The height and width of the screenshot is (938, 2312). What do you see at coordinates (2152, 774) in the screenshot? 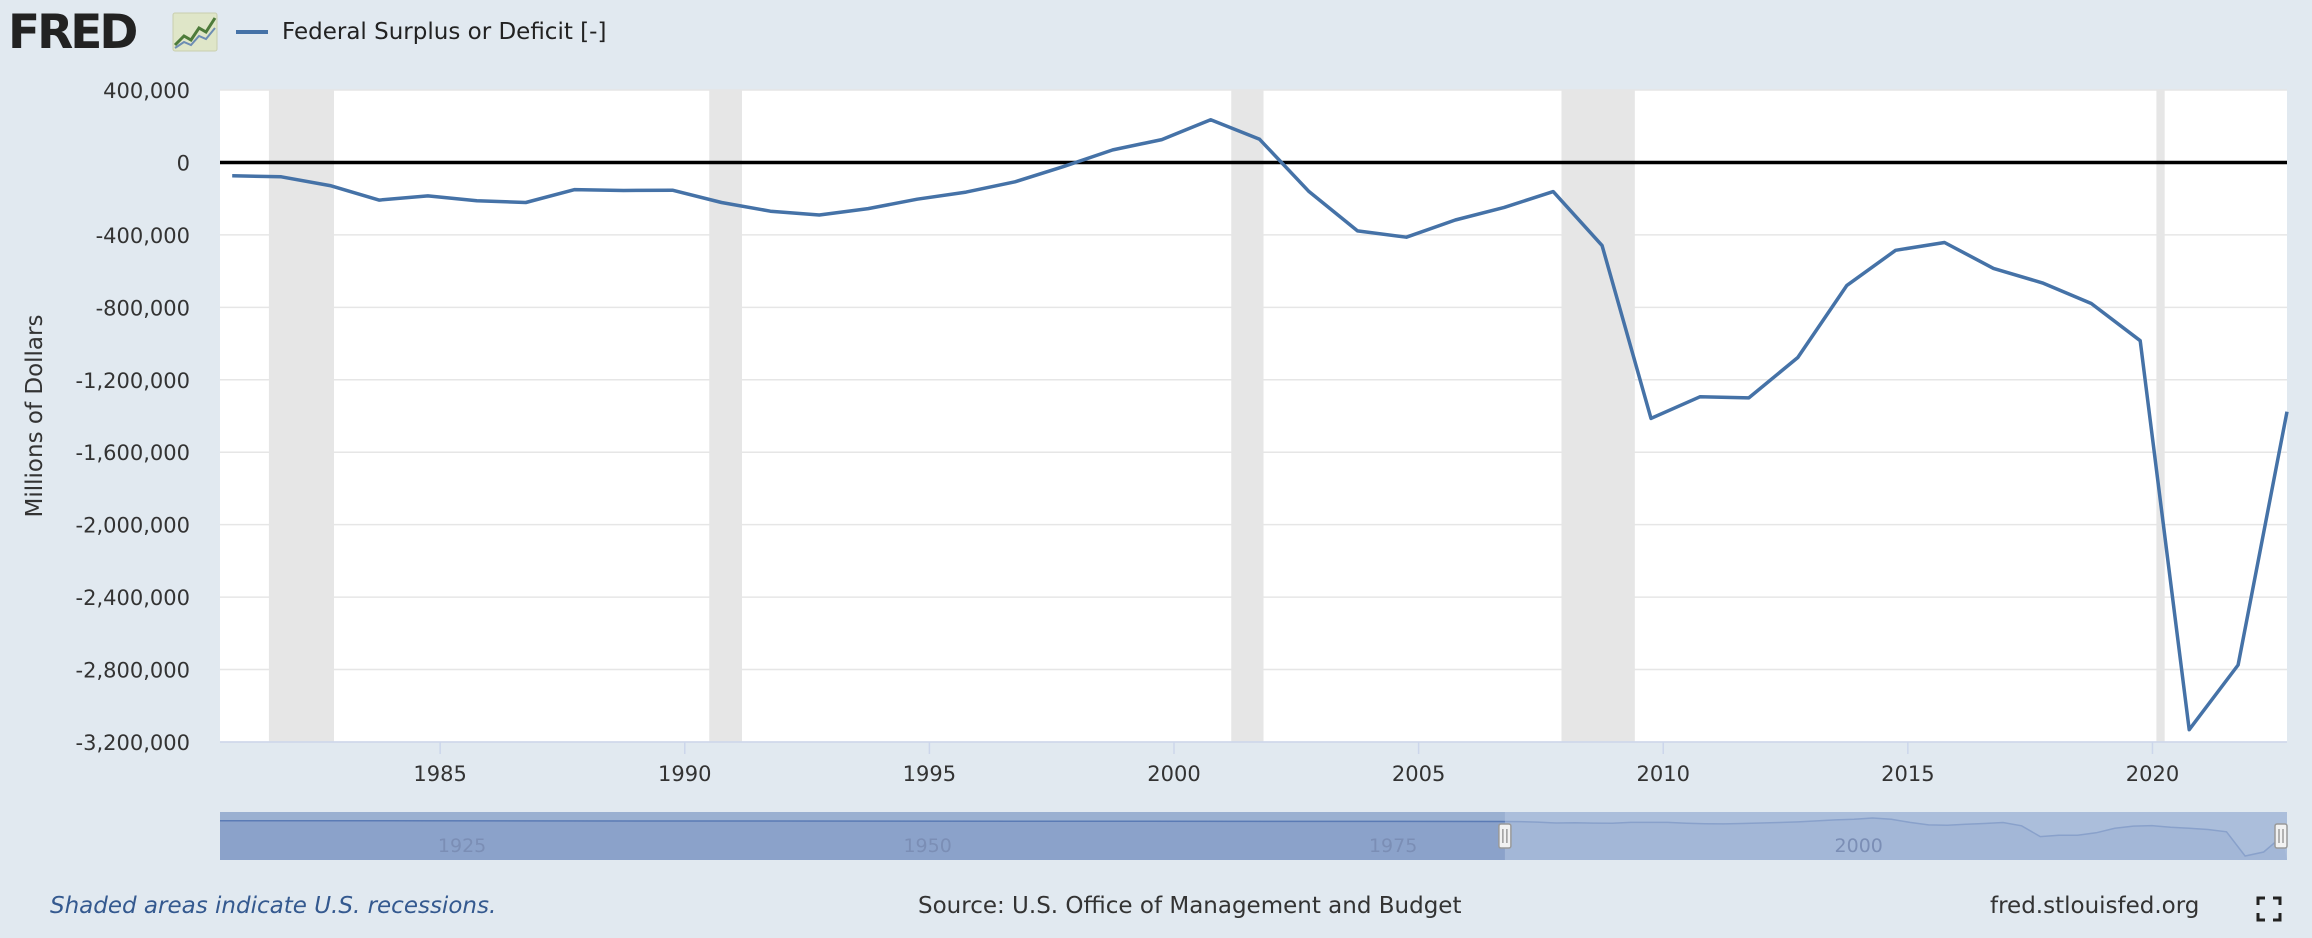
I see `x-tick-label: 2020` at bounding box center [2152, 774].